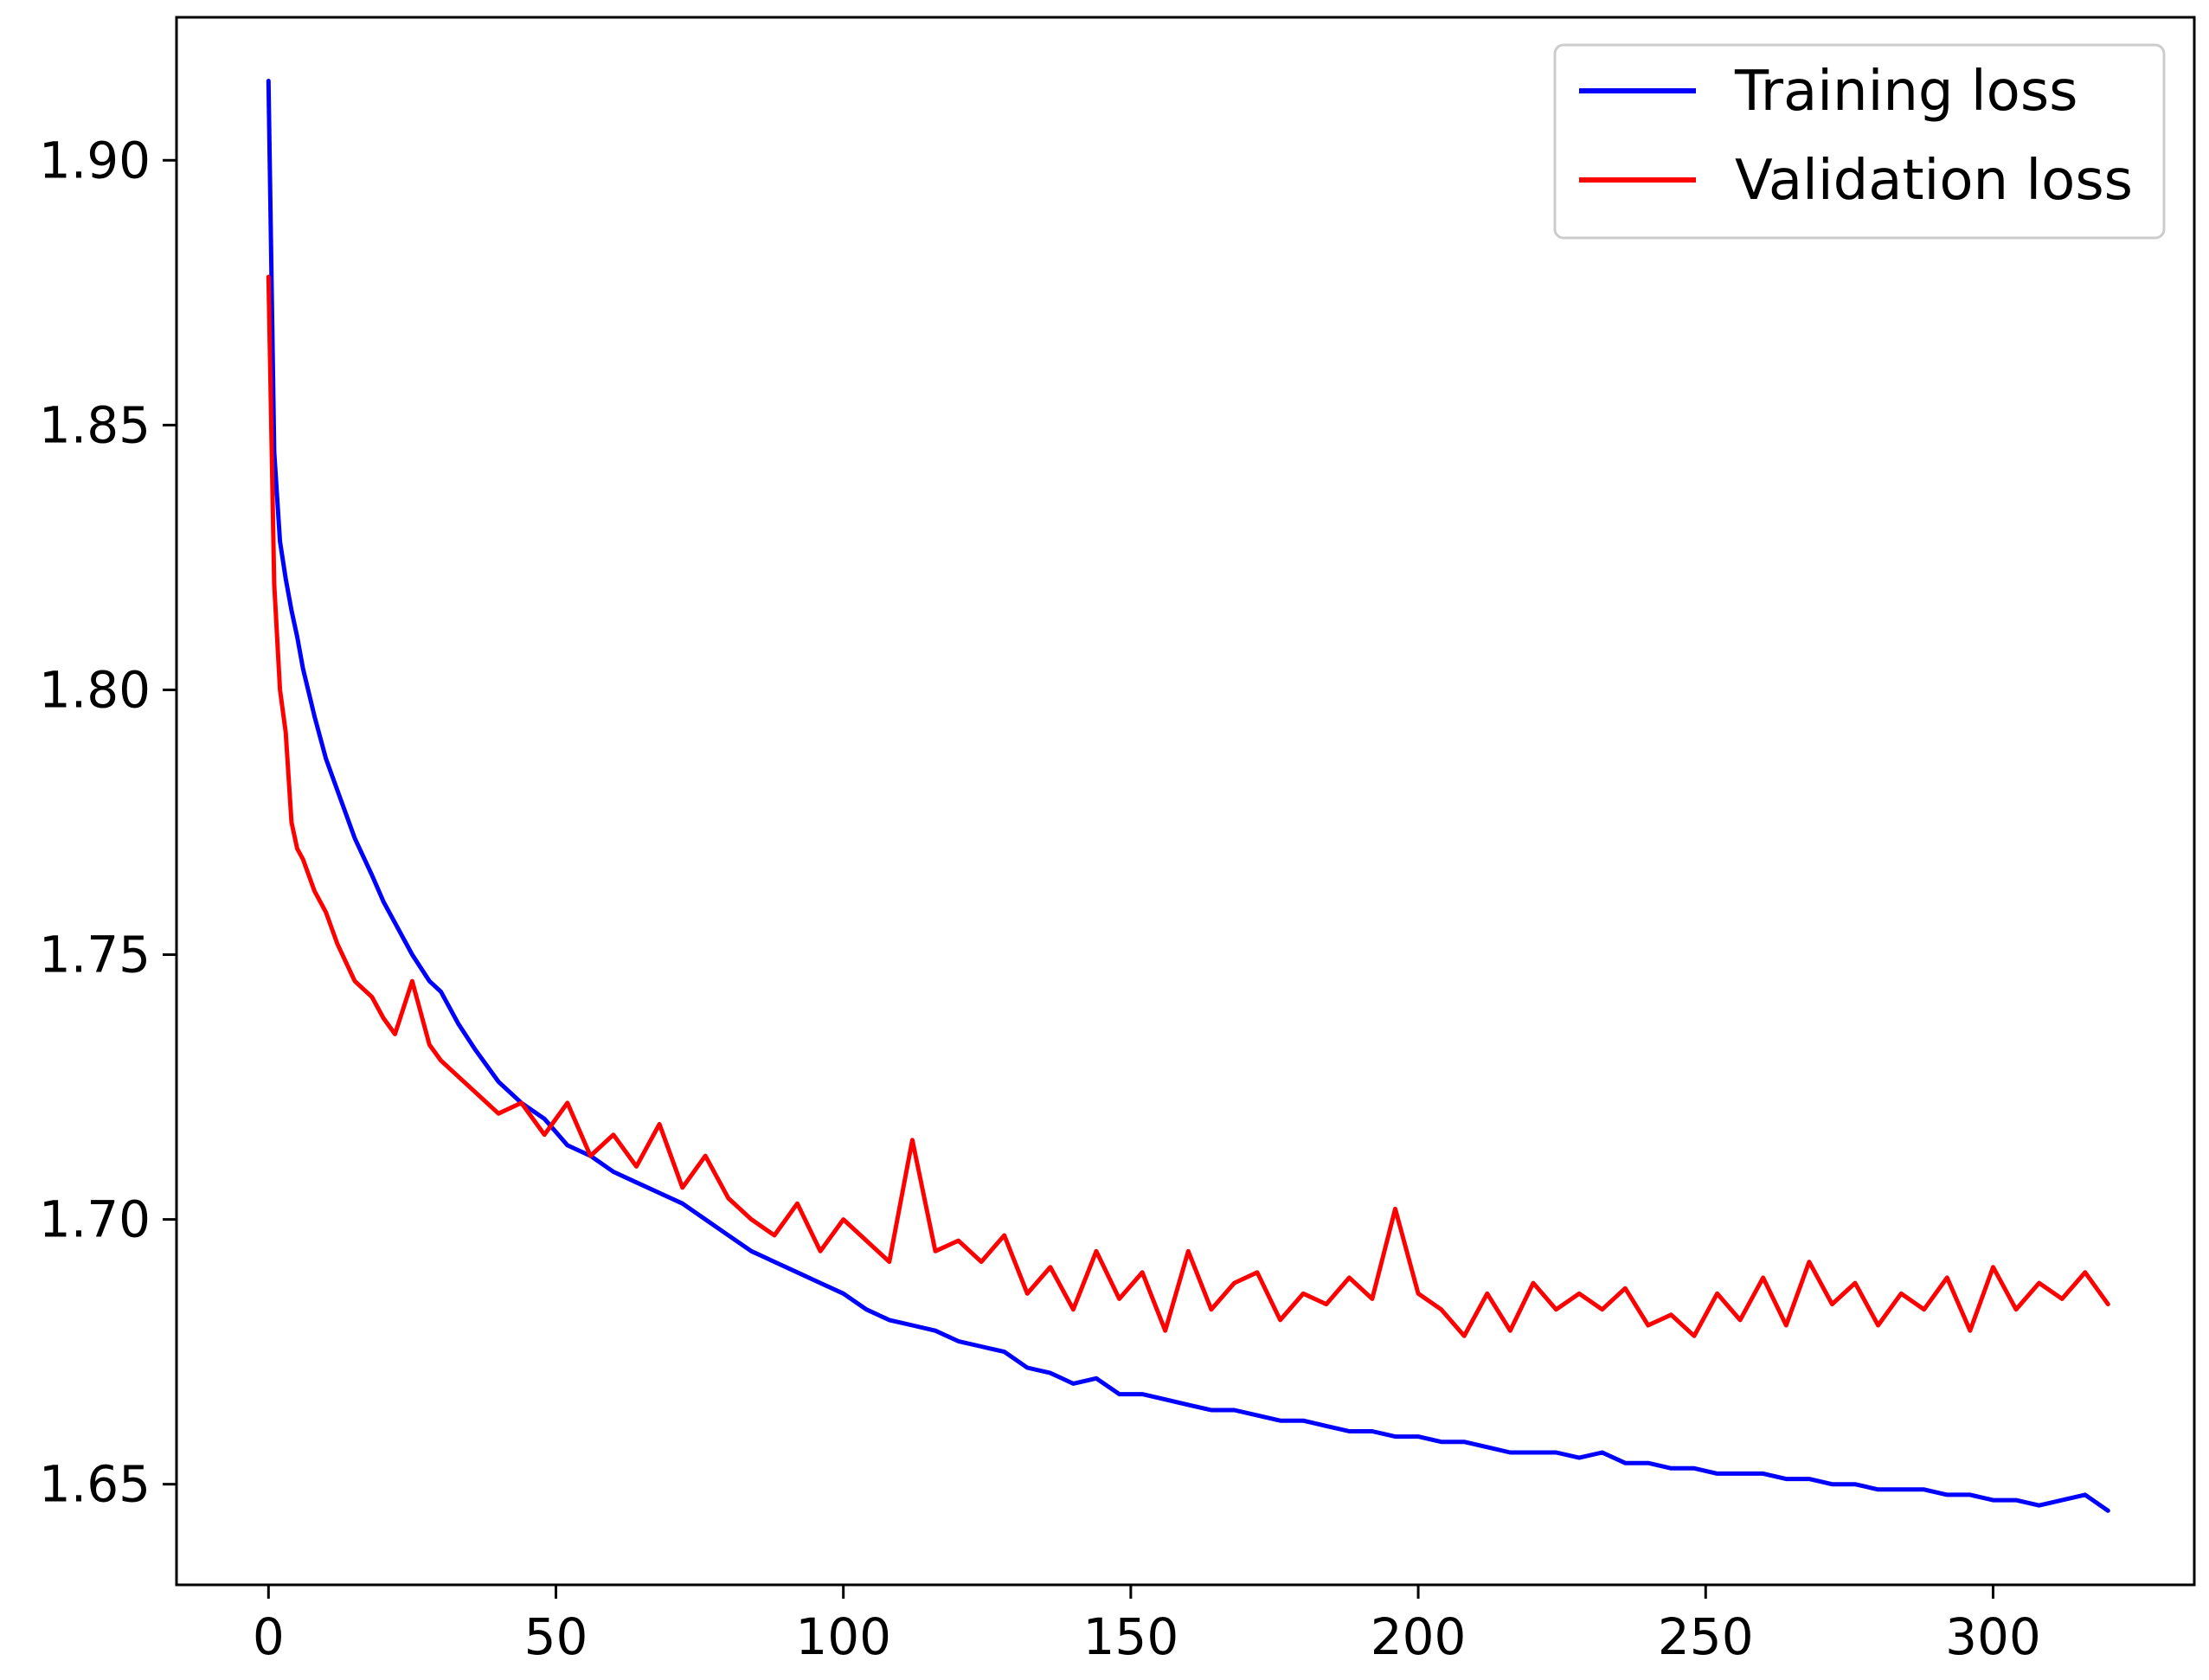 This screenshot has width=2209, height=1680. Describe the element at coordinates (95, 1219) in the screenshot. I see `y-tick-label: 1.70` at that location.